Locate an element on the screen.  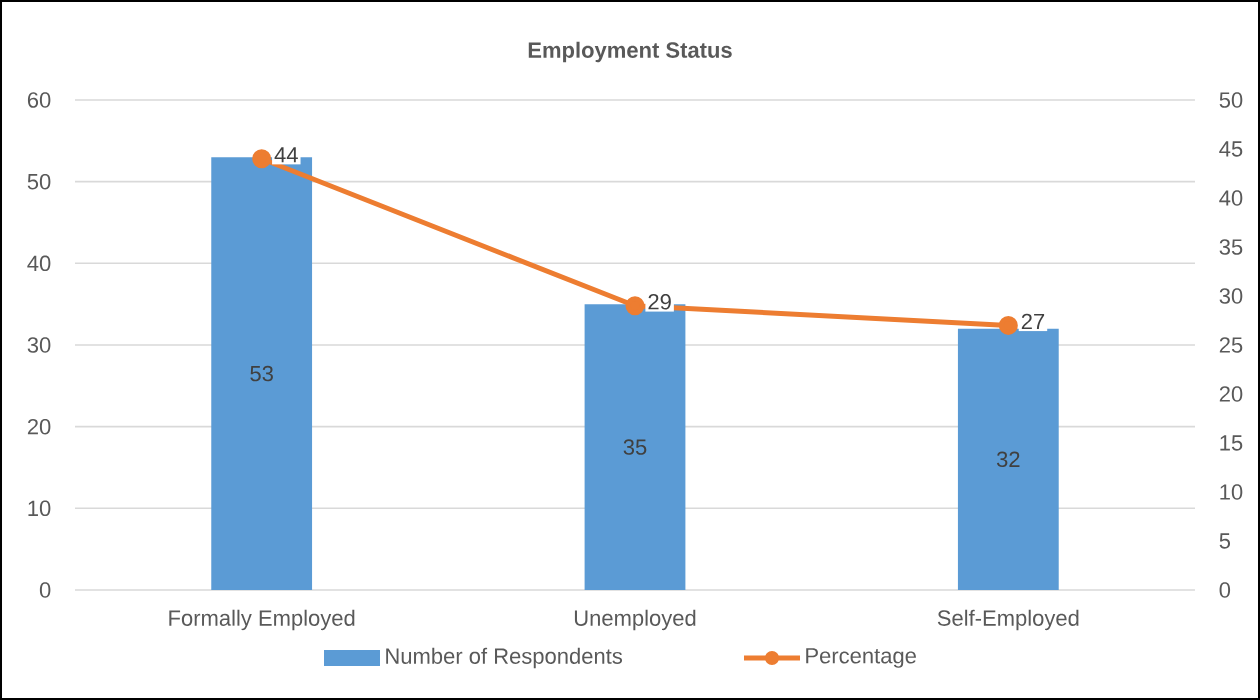
y2-tick-label: 15 is located at coordinates (1231, 443).